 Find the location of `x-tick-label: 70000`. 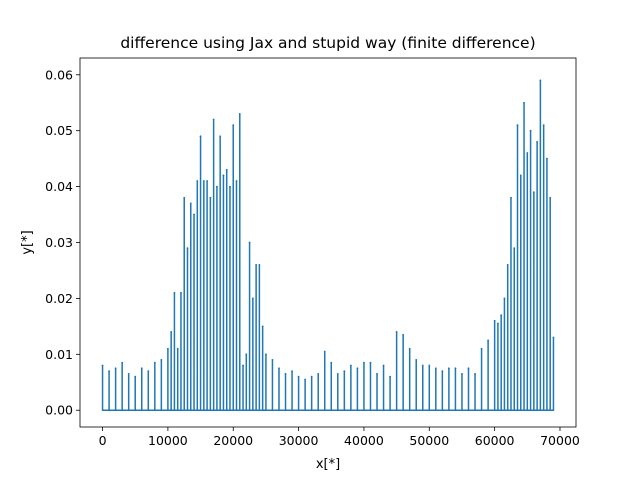

x-tick-label: 70000 is located at coordinates (560, 440).